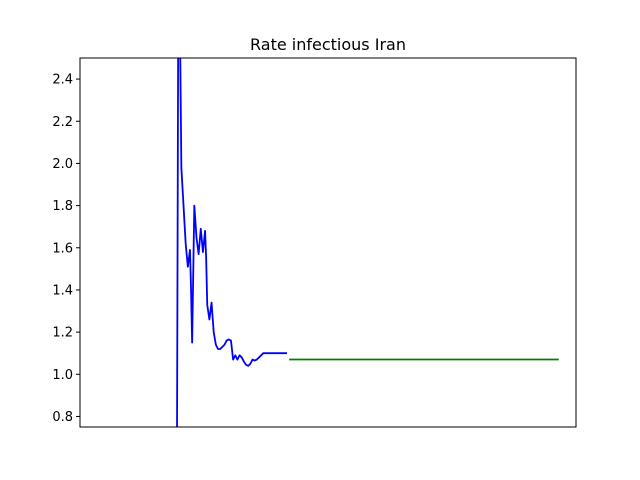  I want to click on y-tick-label: 1.2, so click(62, 333).